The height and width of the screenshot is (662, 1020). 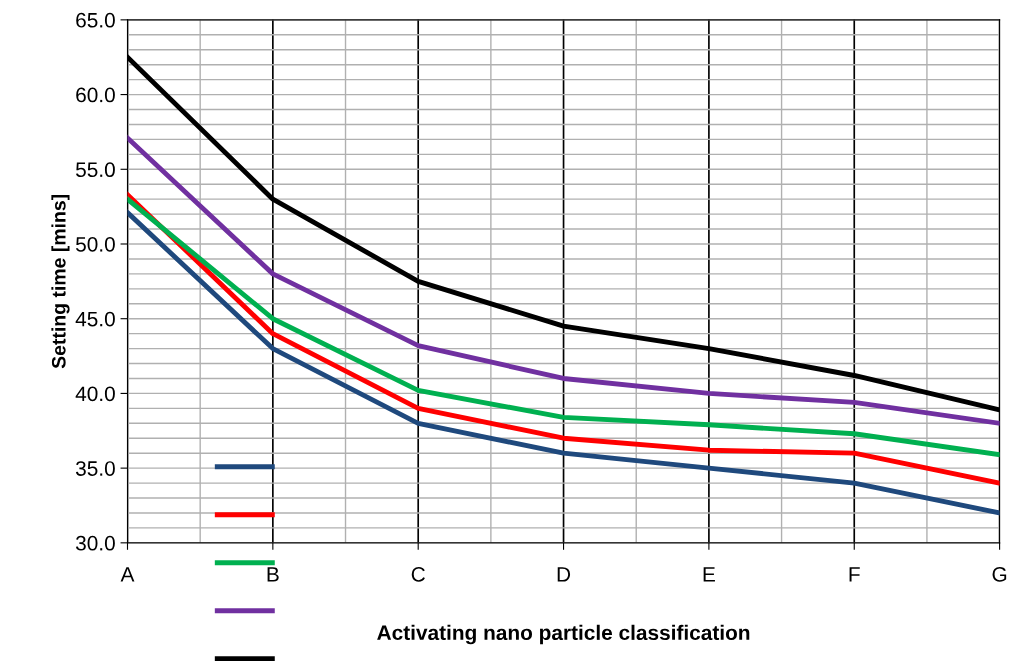 I want to click on y-tick-label: 35.0, so click(x=95, y=468).